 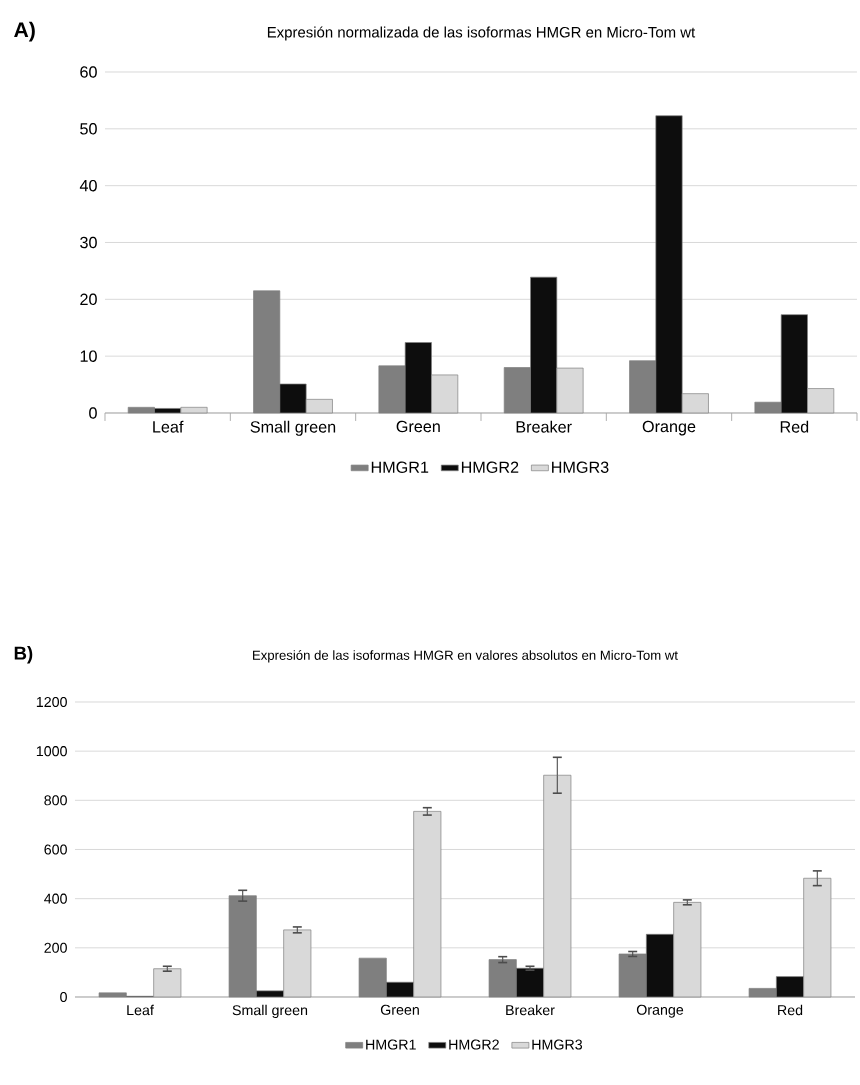 I want to click on y-tick-label: 20, so click(x=88, y=299).